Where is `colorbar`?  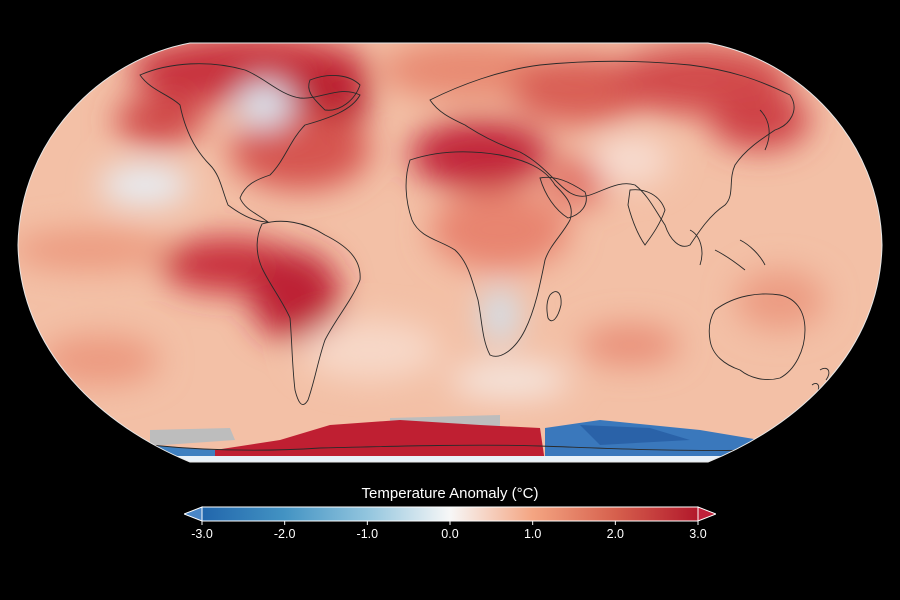 colorbar is located at coordinates (450, 515).